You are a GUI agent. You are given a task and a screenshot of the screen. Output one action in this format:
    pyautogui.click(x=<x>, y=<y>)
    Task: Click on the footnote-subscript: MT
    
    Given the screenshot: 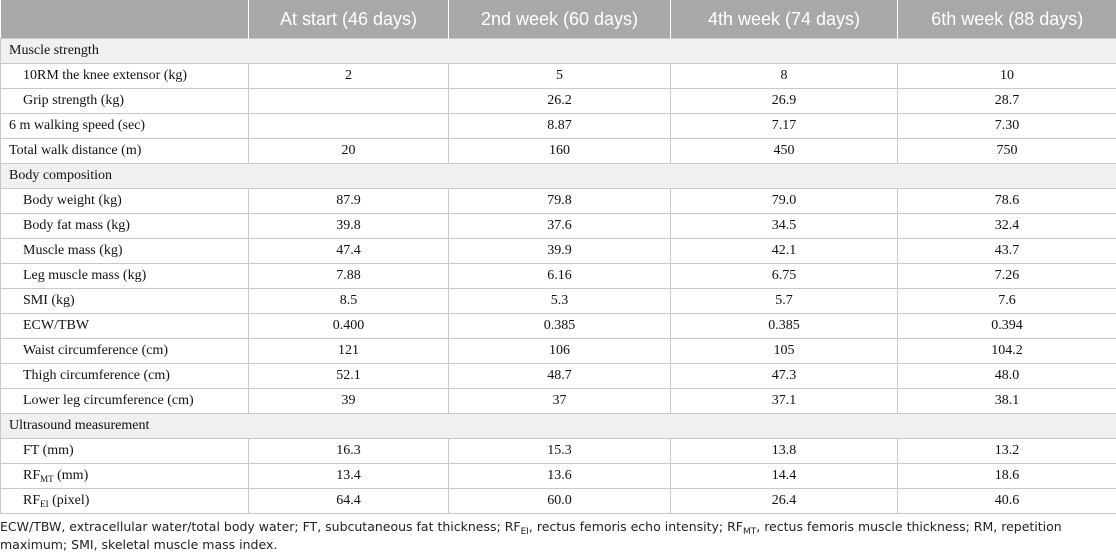 What is the action you would take?
    pyautogui.click(x=749, y=532)
    